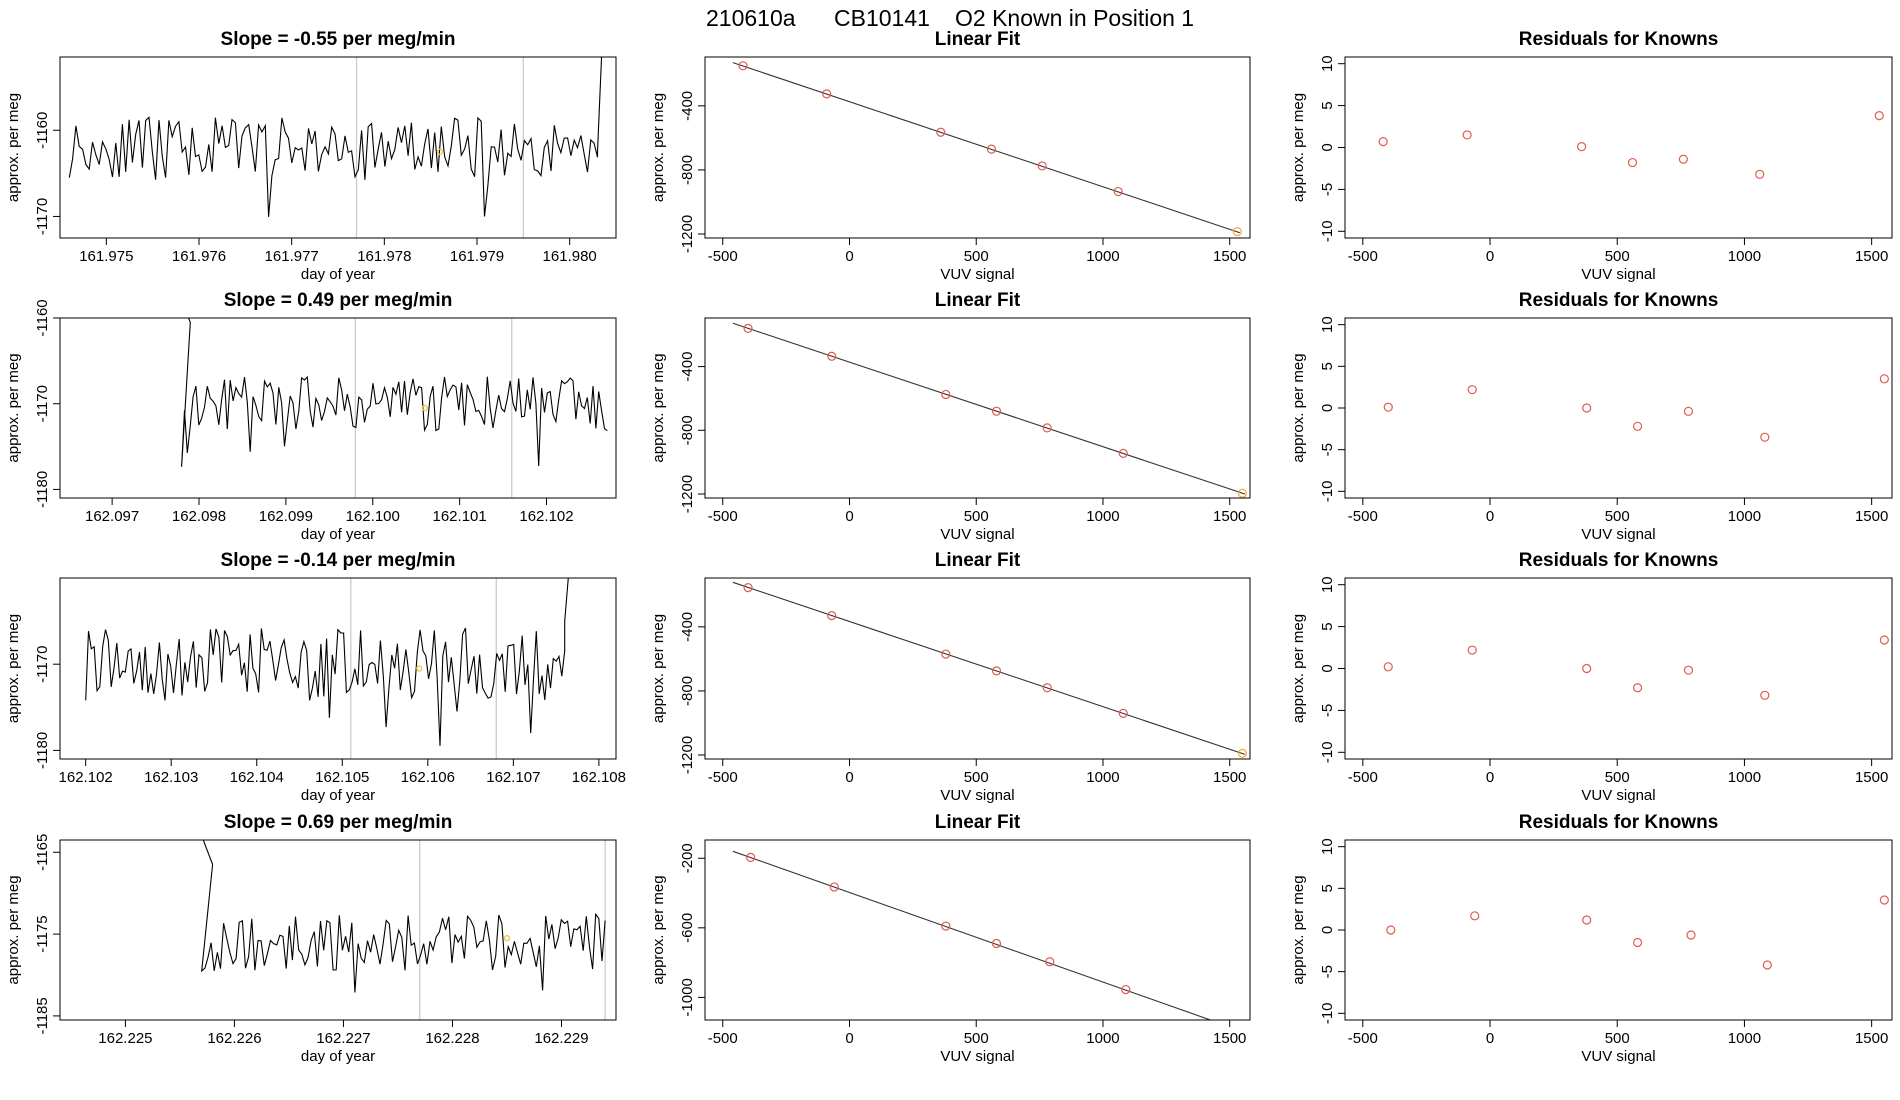 This screenshot has width=1900, height=1100. Describe the element at coordinates (42, 1015) in the screenshot. I see `y-tick-label: -1185` at that location.